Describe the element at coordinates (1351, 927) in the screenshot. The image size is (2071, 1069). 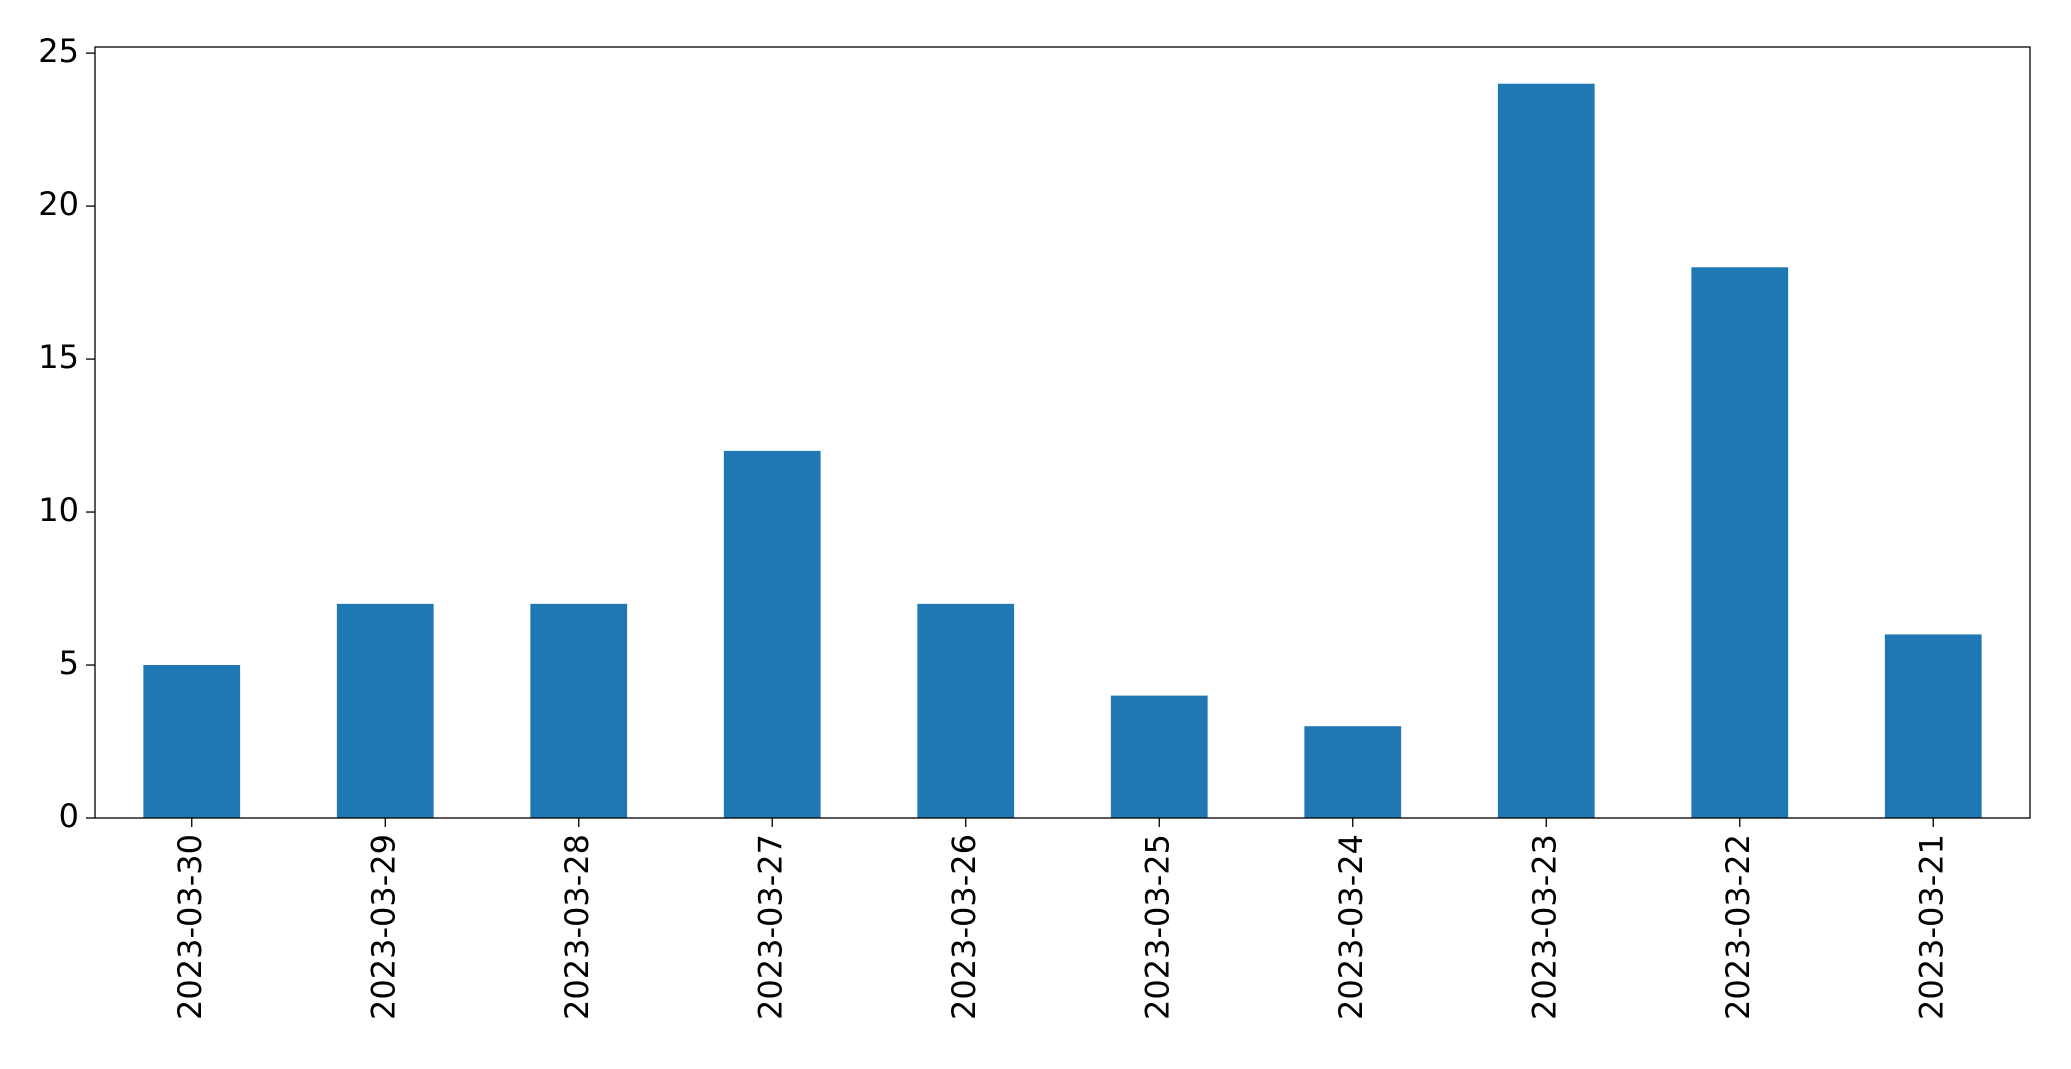
I see `x-tick-label: 2023-03-24` at that location.